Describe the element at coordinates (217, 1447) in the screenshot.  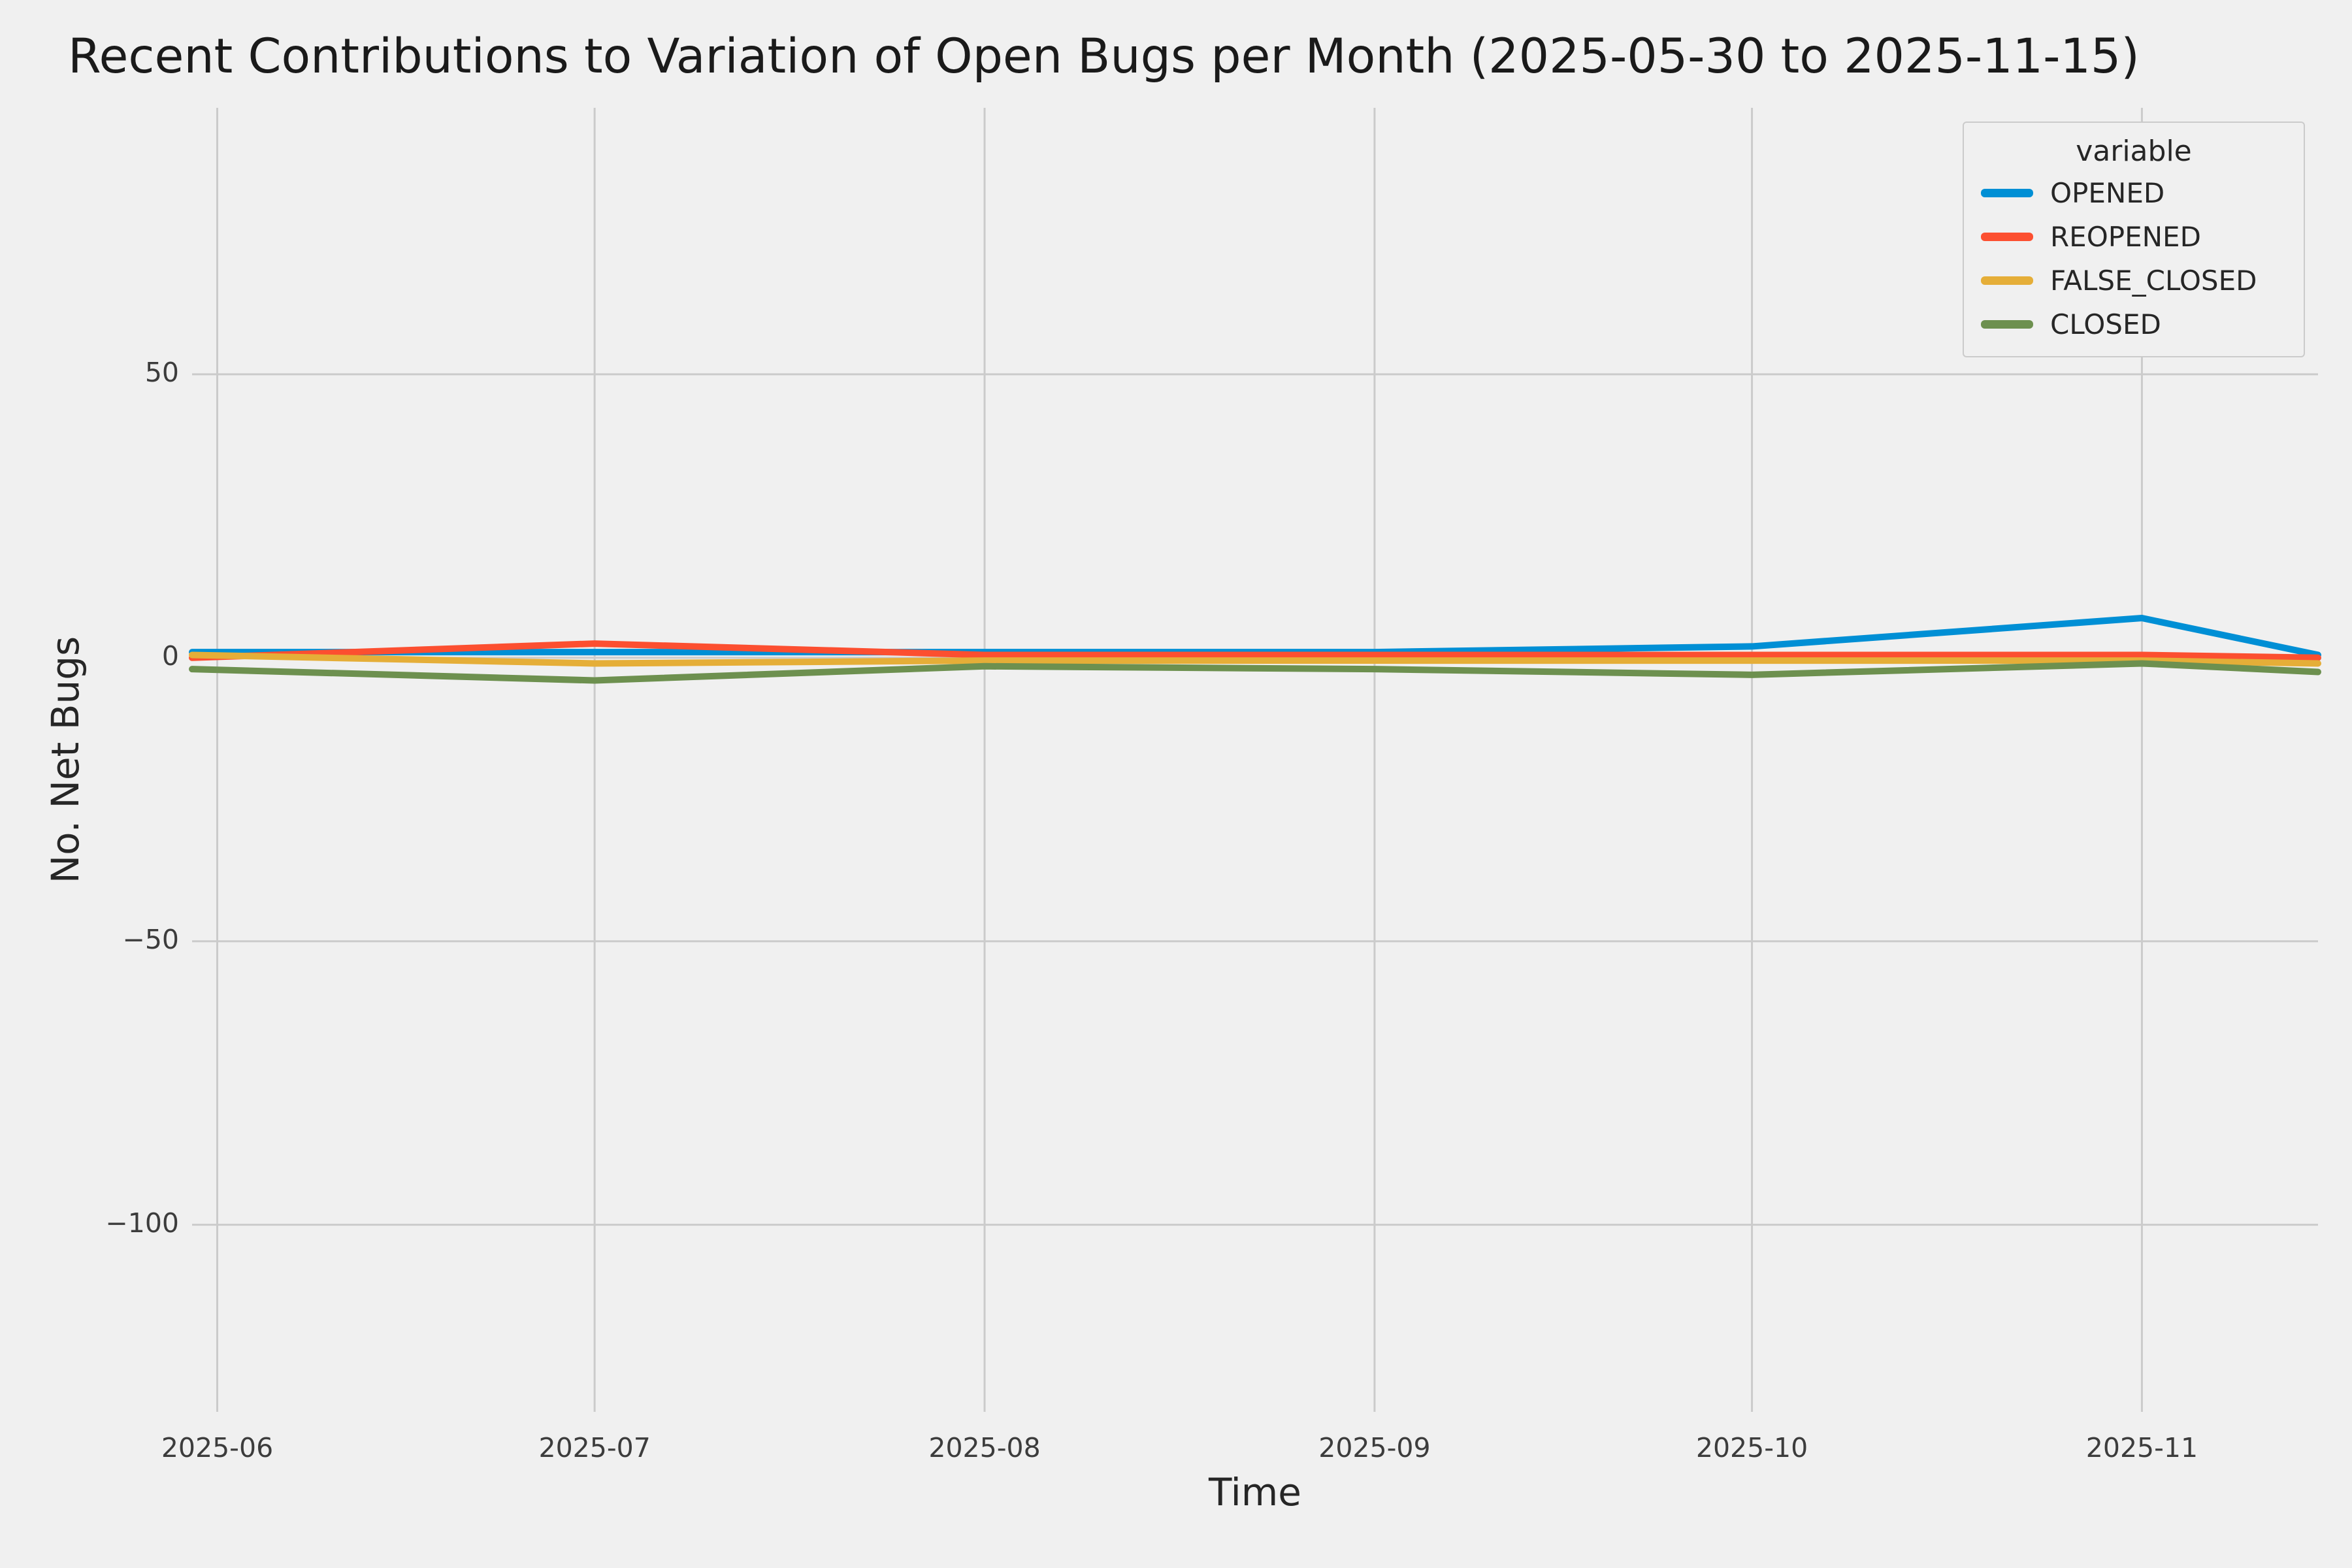
I see `x-tick-label: 2025-06` at that location.